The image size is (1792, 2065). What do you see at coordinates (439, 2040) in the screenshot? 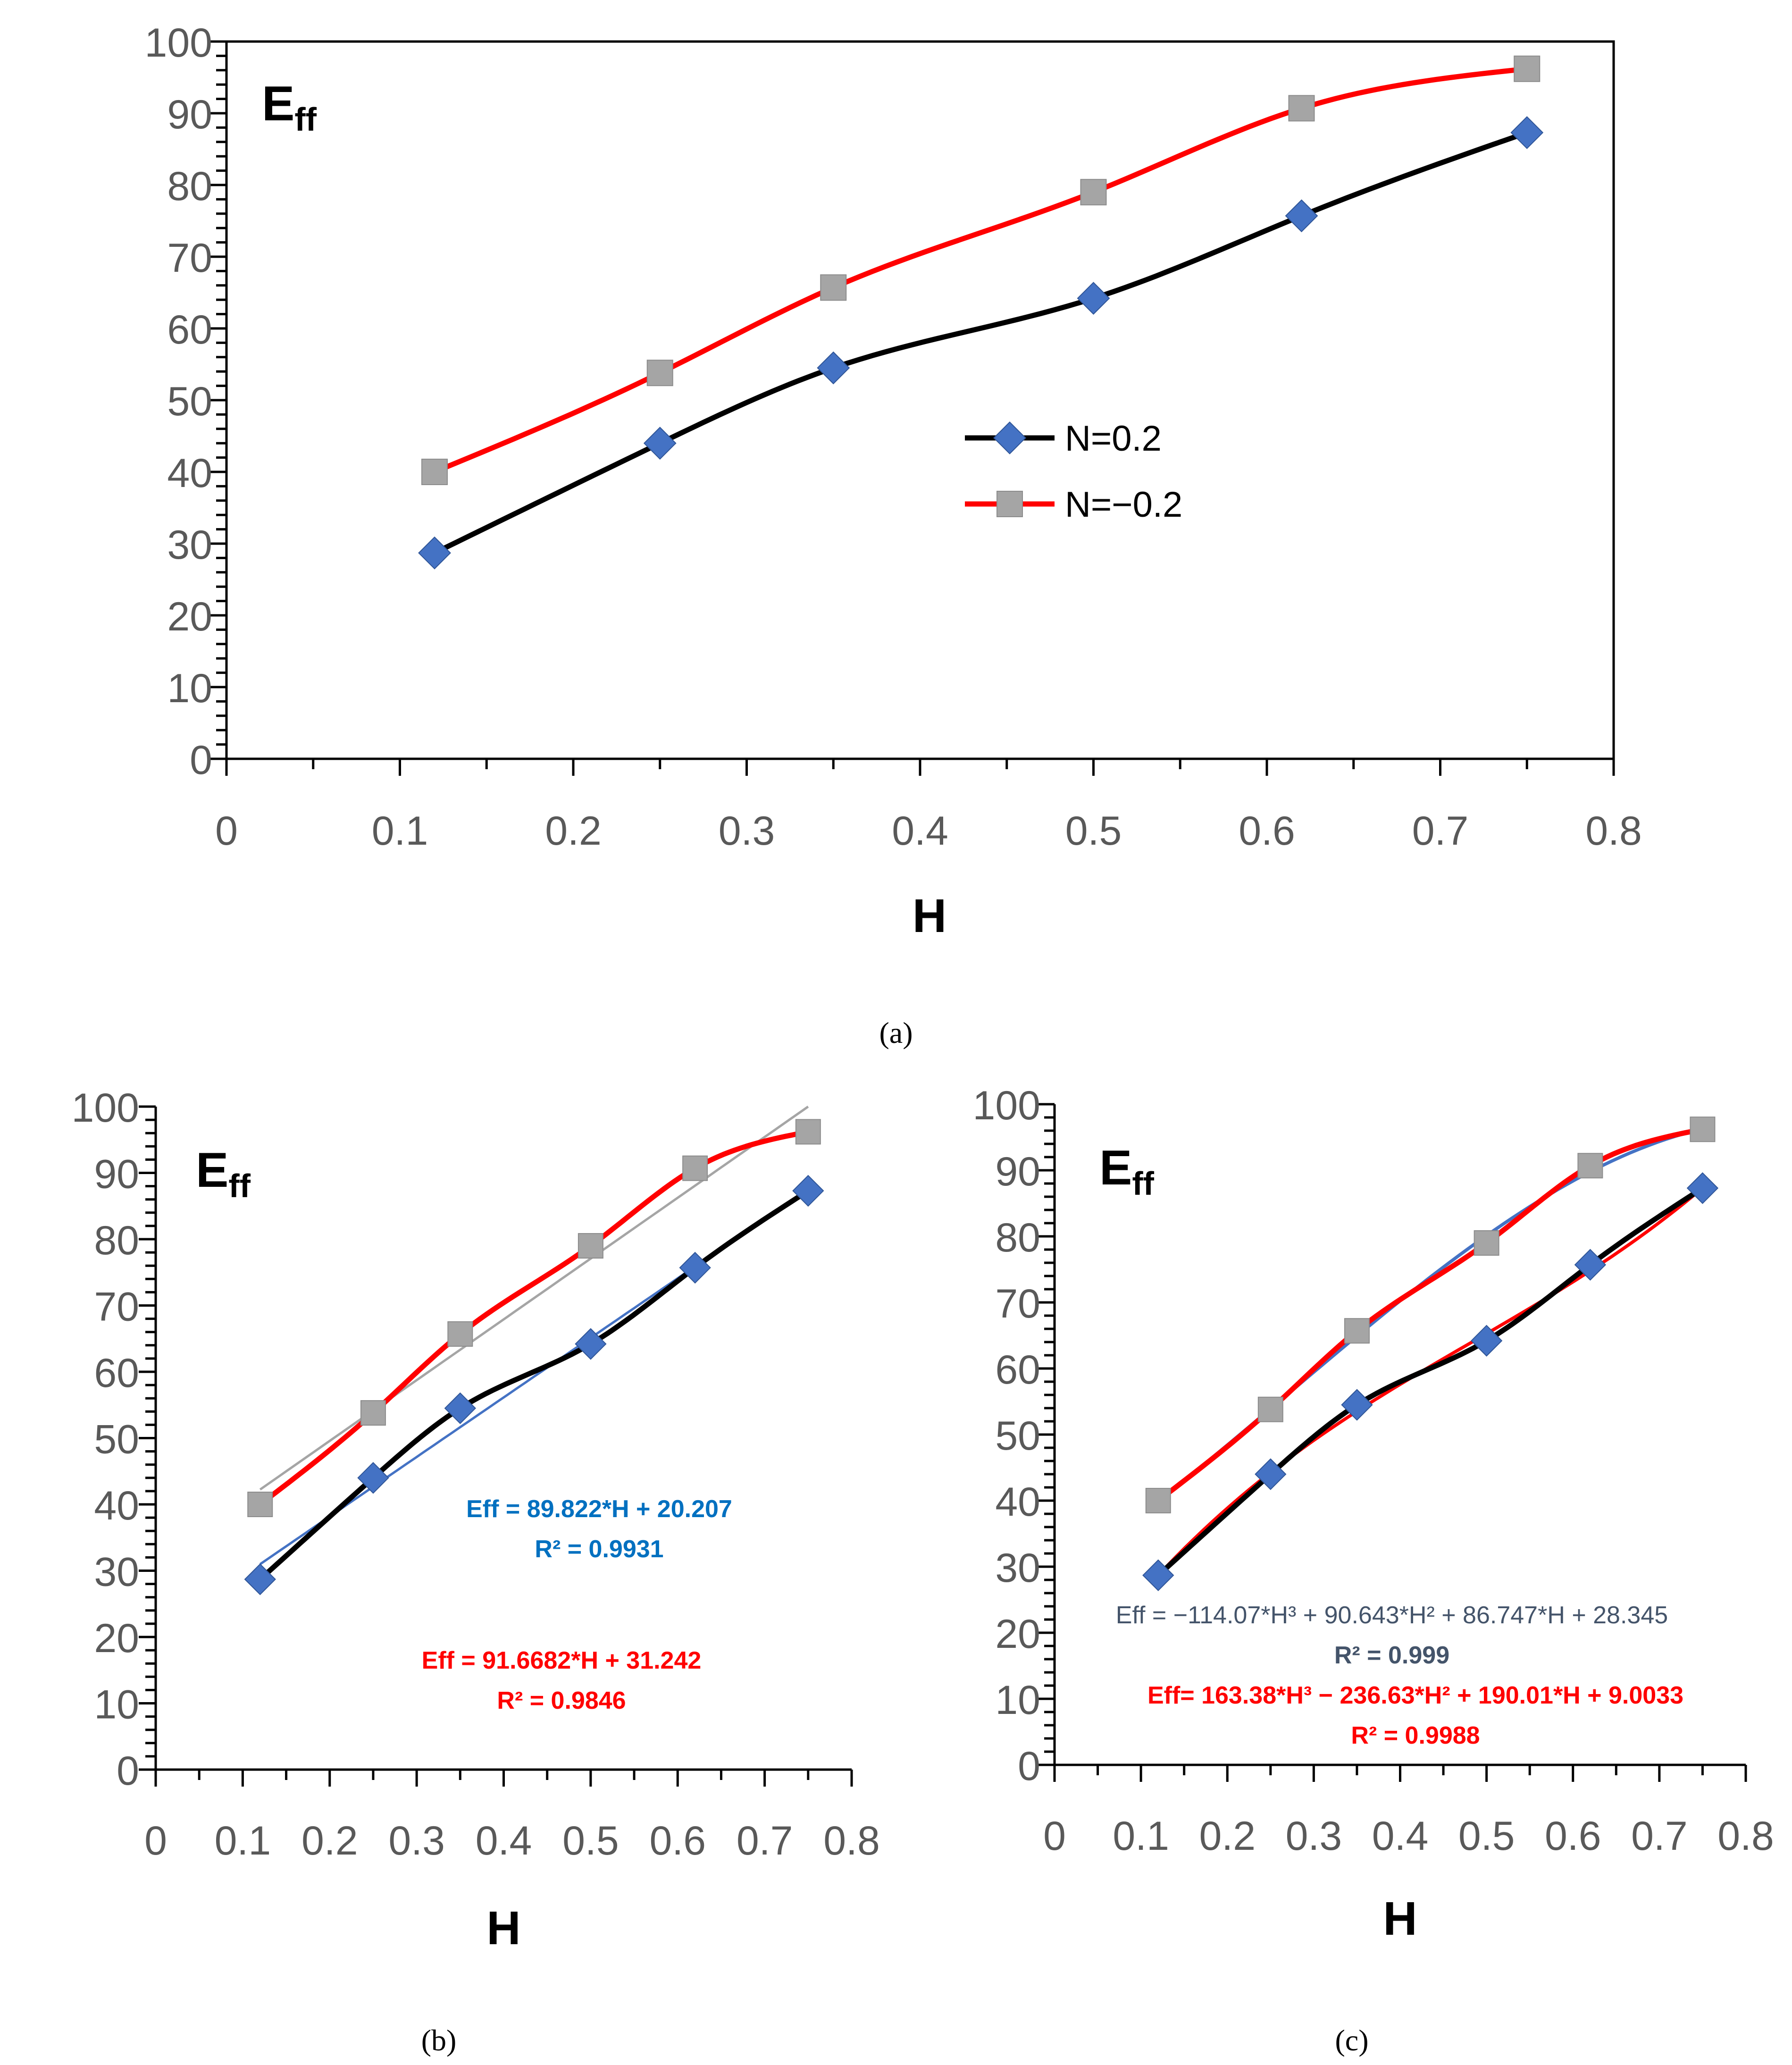
I see `panel-label: (b)` at bounding box center [439, 2040].